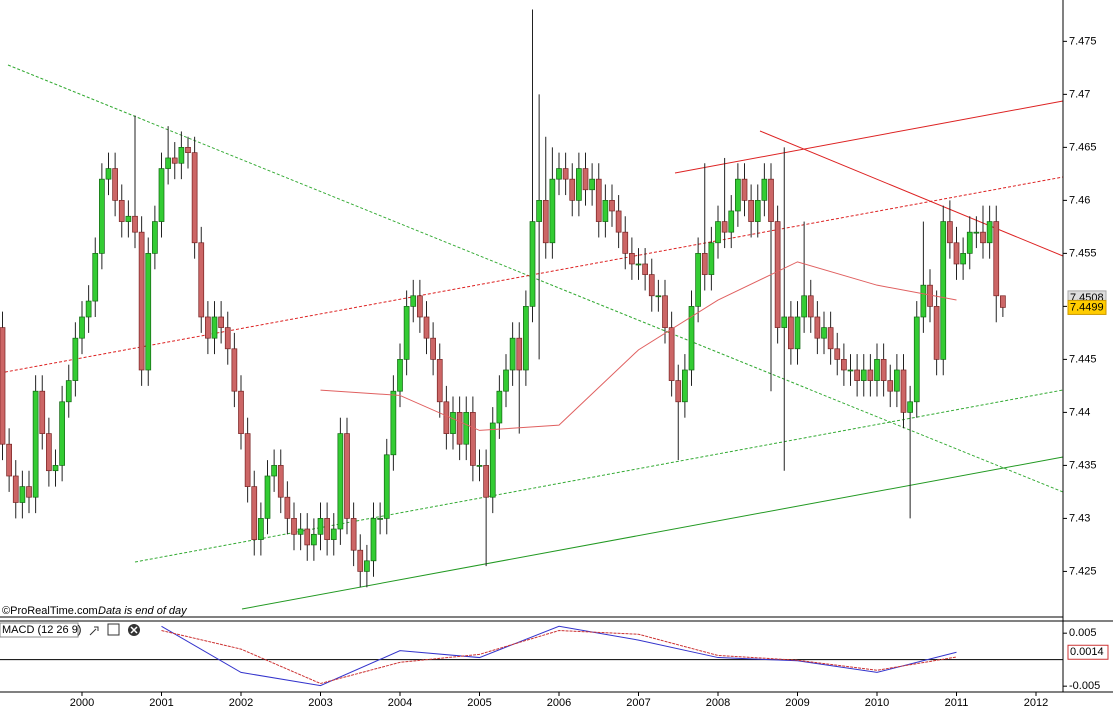 This screenshot has height=716, width=1113. What do you see at coordinates (1087, 307) in the screenshot?
I see `price-tag` at bounding box center [1087, 307].